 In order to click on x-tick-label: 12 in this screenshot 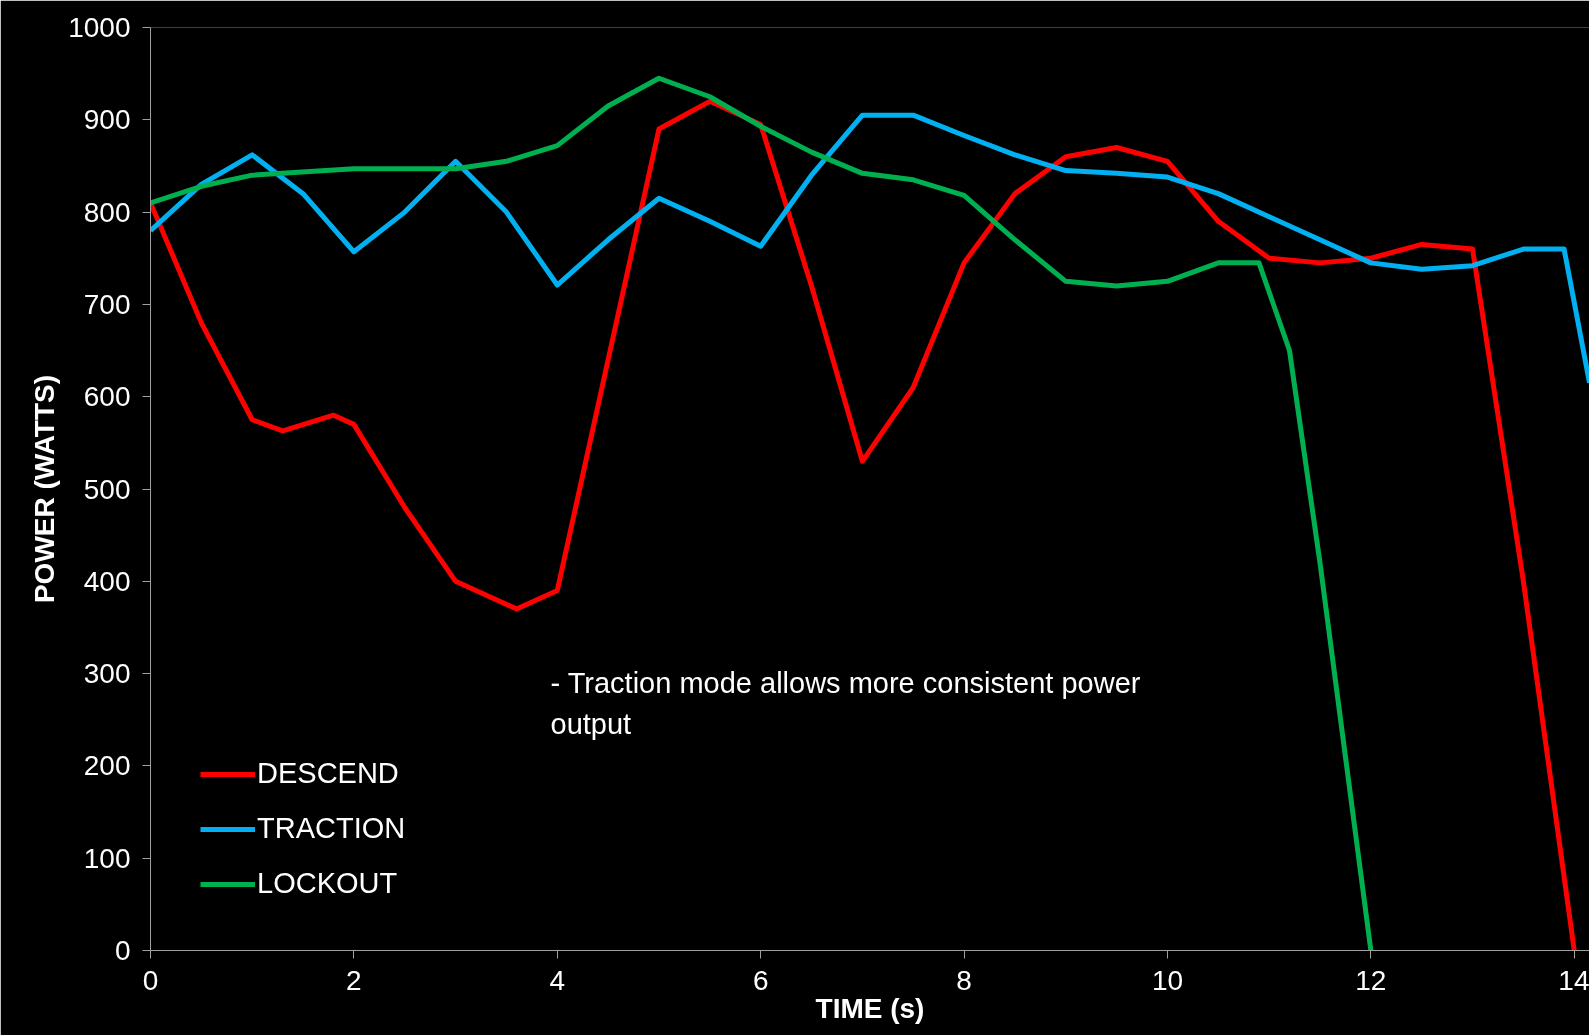, I will do `click(1371, 980)`.